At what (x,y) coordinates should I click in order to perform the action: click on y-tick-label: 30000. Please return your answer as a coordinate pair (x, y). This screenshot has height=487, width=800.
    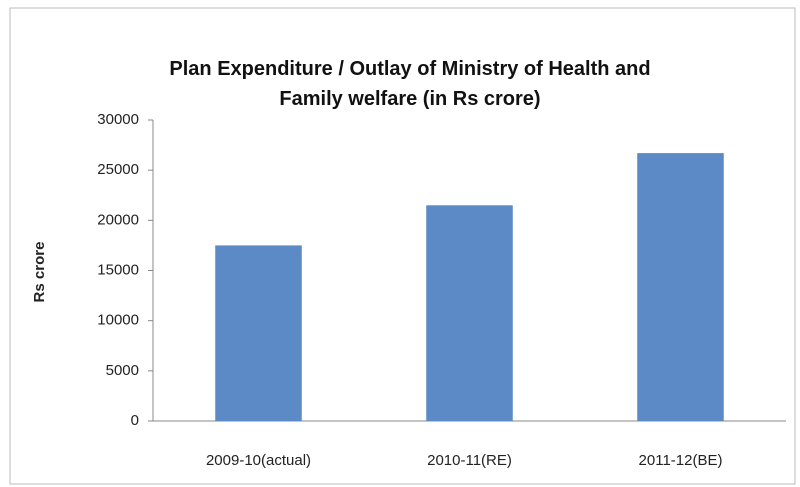
    Looking at the image, I should click on (118, 119).